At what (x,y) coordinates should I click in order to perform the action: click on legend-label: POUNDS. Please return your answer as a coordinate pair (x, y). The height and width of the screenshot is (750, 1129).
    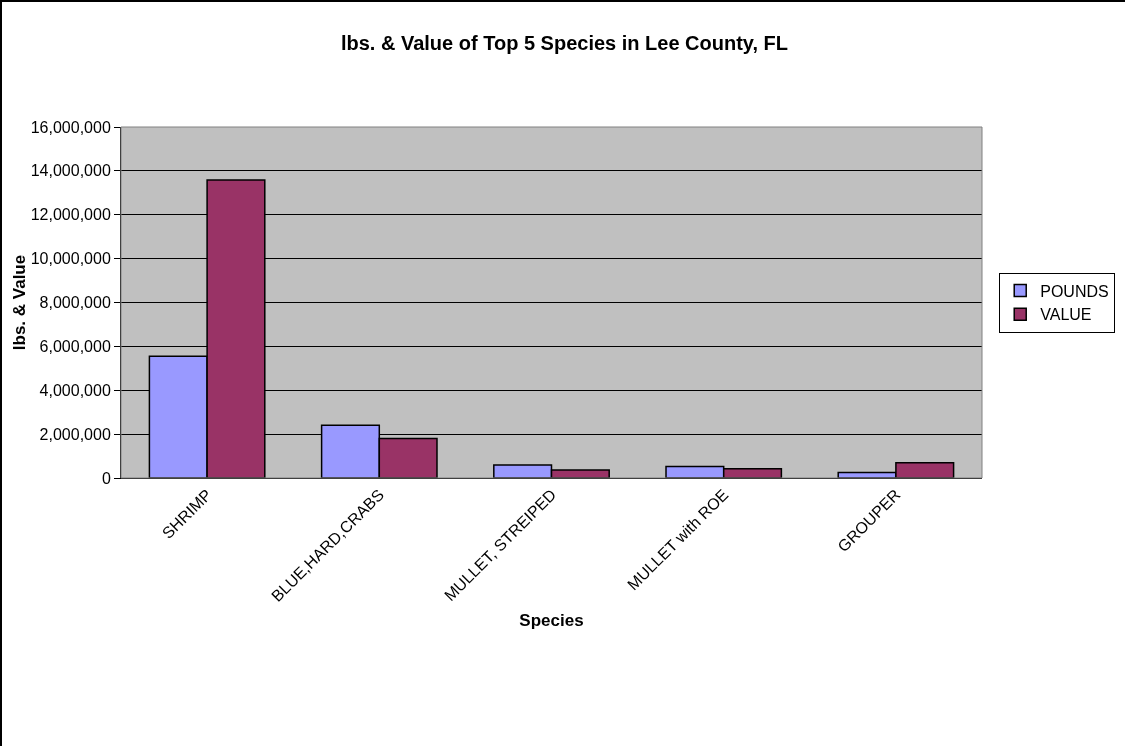
    Looking at the image, I should click on (1074, 291).